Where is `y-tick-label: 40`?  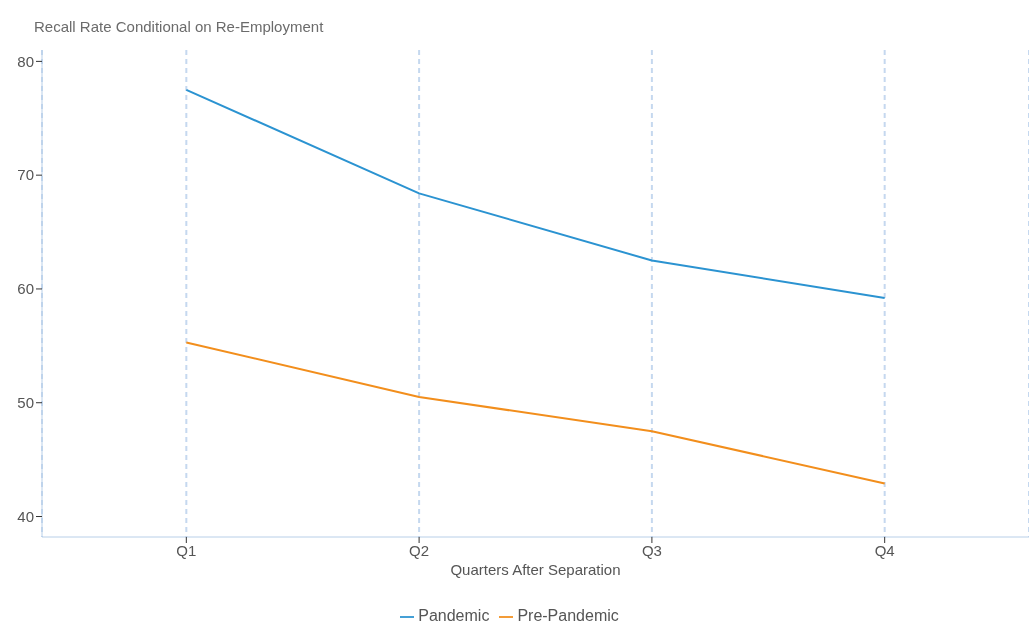
y-tick-label: 40 is located at coordinates (25, 516).